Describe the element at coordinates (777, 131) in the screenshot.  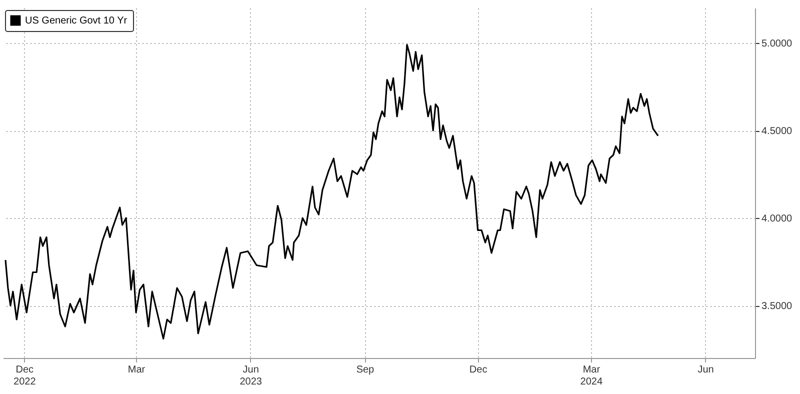
I see `y-tick-label: 4.5000` at that location.